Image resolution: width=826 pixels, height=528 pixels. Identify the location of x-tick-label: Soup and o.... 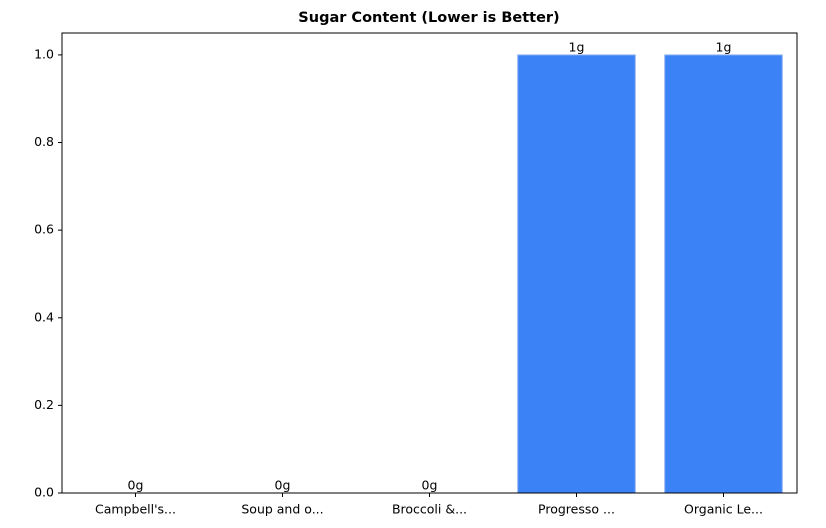
(282, 509).